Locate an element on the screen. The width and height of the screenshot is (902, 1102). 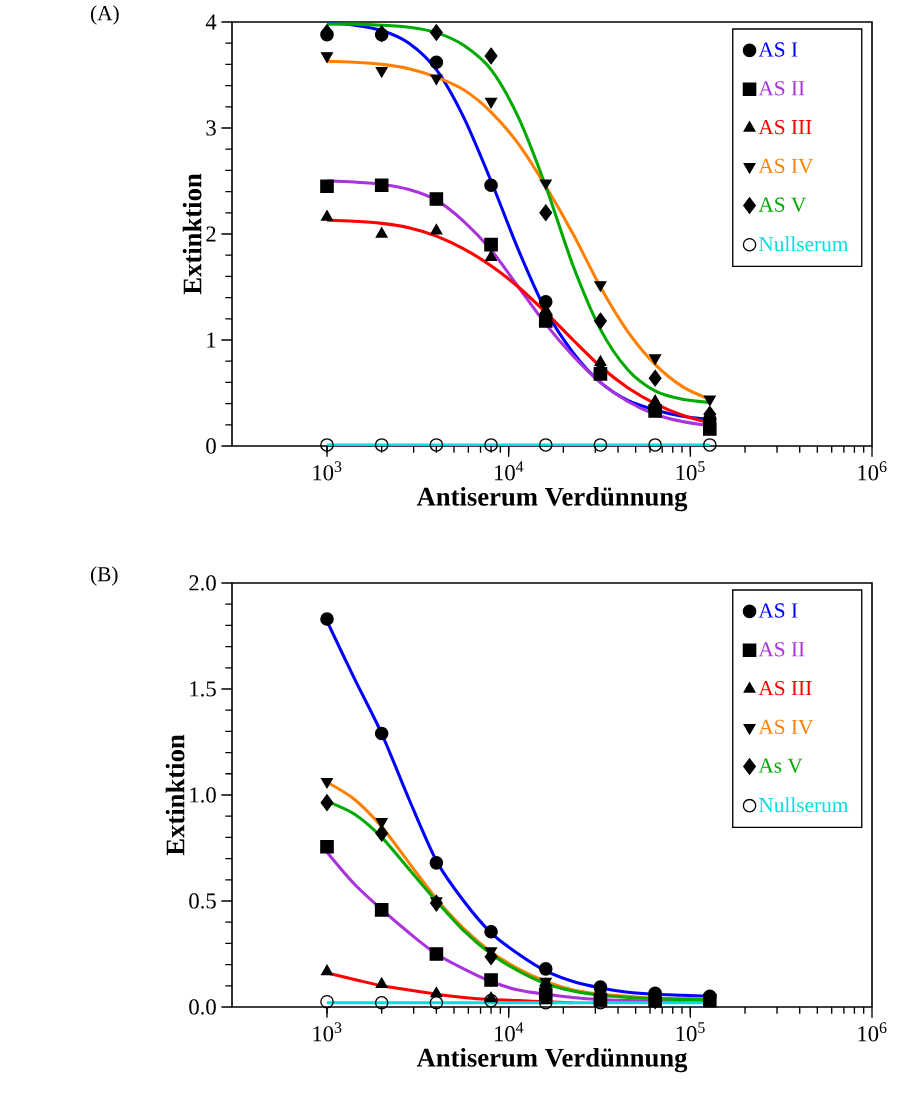
y-tick-label: 0.0 is located at coordinates (202, 1007).